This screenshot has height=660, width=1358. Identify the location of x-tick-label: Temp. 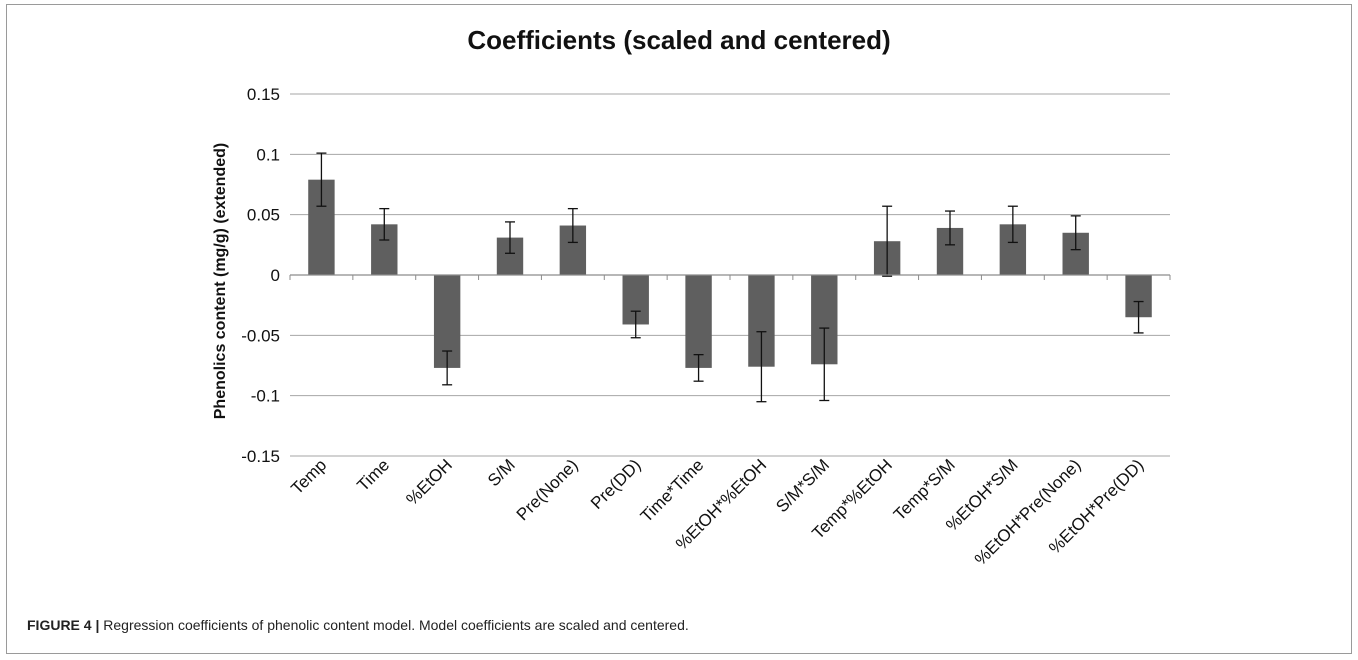
(308, 476).